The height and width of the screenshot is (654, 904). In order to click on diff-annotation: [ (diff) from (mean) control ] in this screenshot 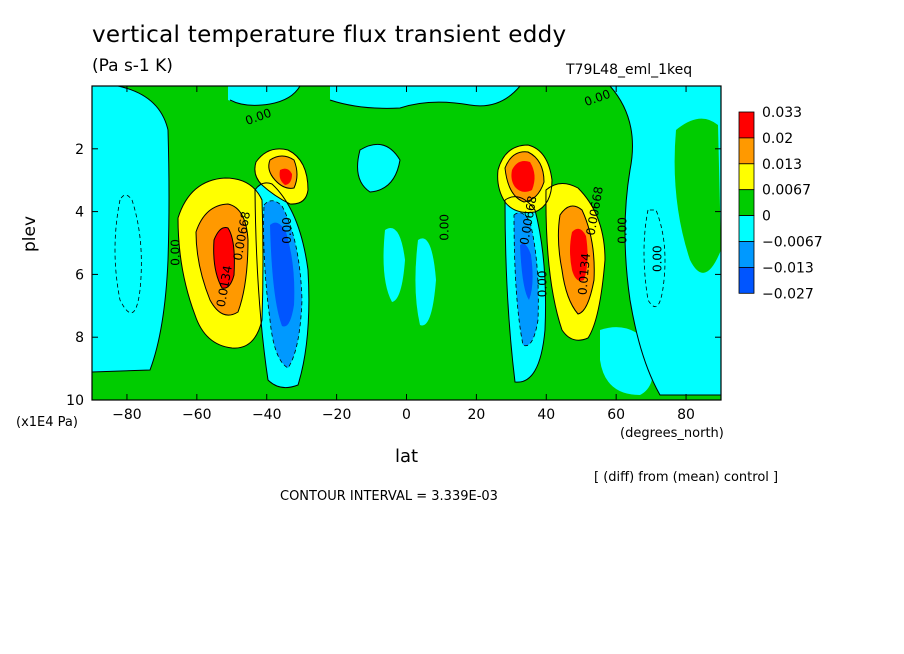, I will do `click(686, 477)`.